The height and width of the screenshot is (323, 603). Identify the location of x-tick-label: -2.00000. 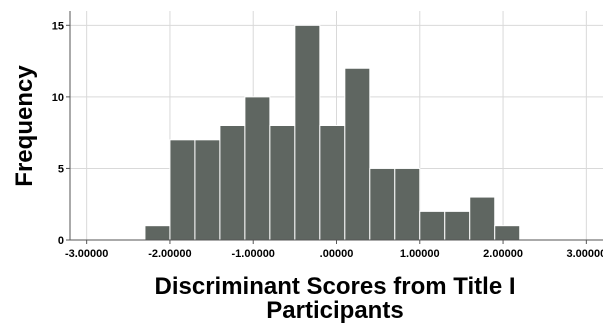
(169, 254).